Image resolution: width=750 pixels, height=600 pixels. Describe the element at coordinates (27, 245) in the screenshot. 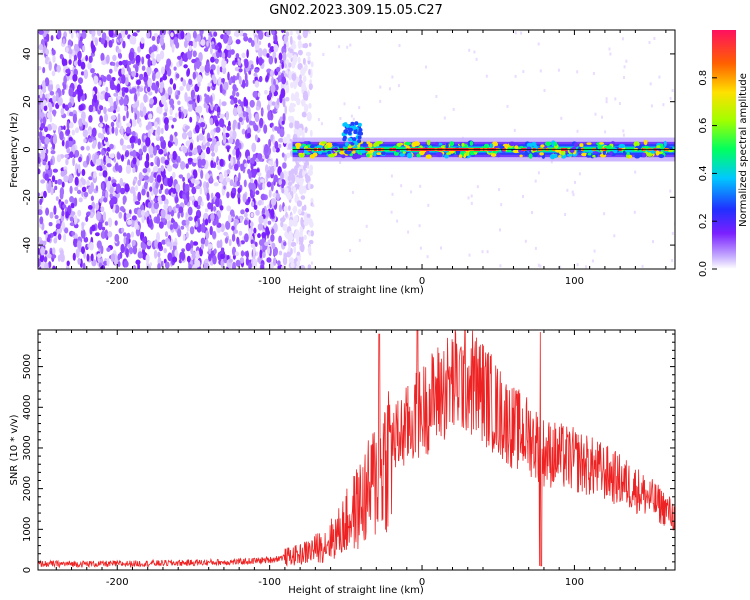

I see `y-tick-label: -40` at that location.